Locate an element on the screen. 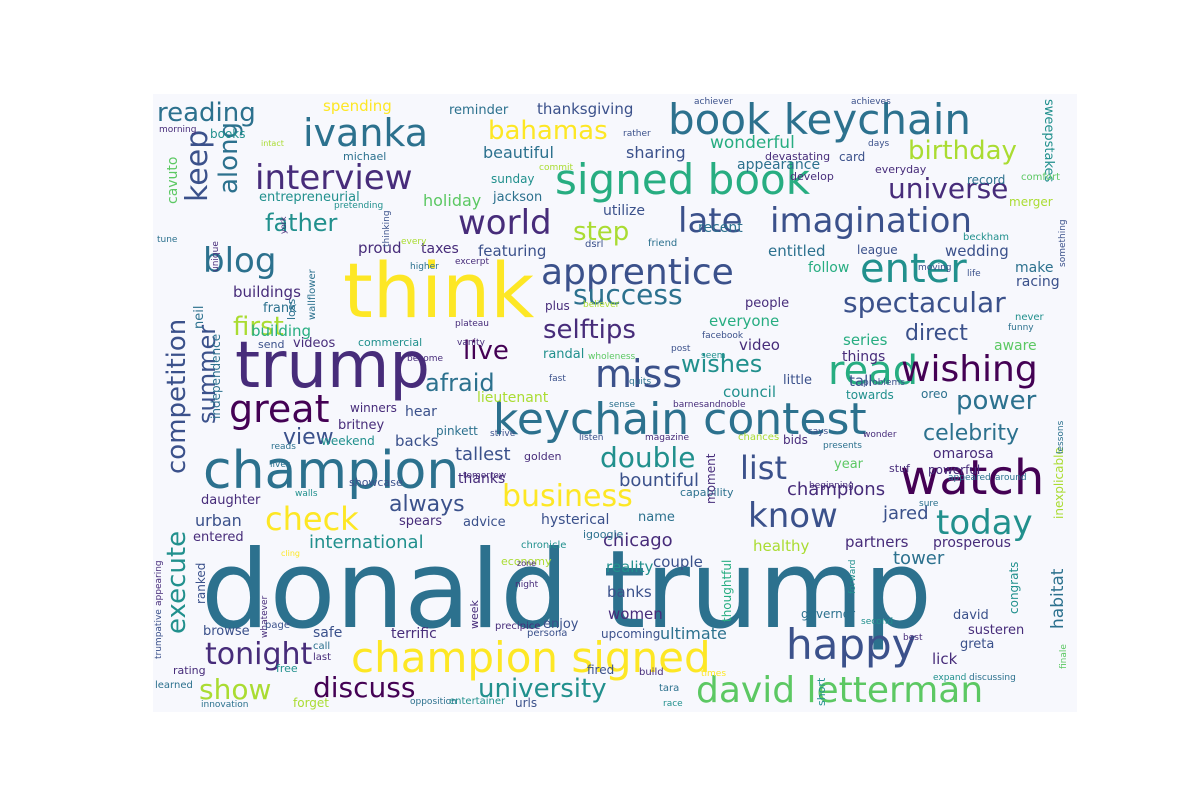 The height and width of the screenshot is (800, 1200). word: think is located at coordinates (438, 290).